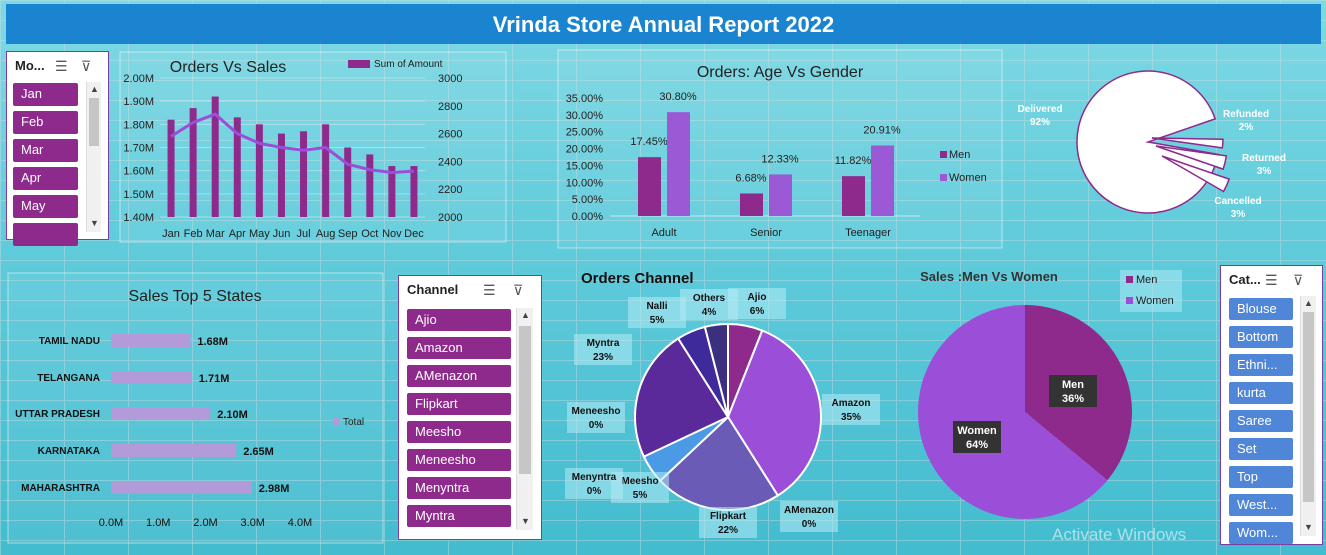 This screenshot has height=555, width=1326. Describe the element at coordinates (1261, 309) in the screenshot. I see `category-slicer-item: Blouse` at that location.